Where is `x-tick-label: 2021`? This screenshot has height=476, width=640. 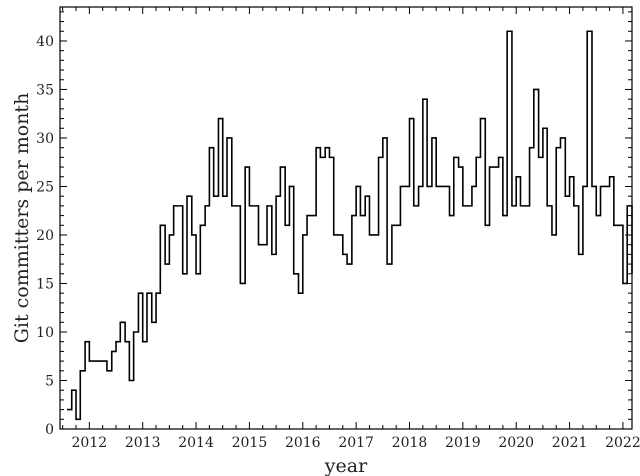
x-tick-label: 2021 is located at coordinates (570, 443).